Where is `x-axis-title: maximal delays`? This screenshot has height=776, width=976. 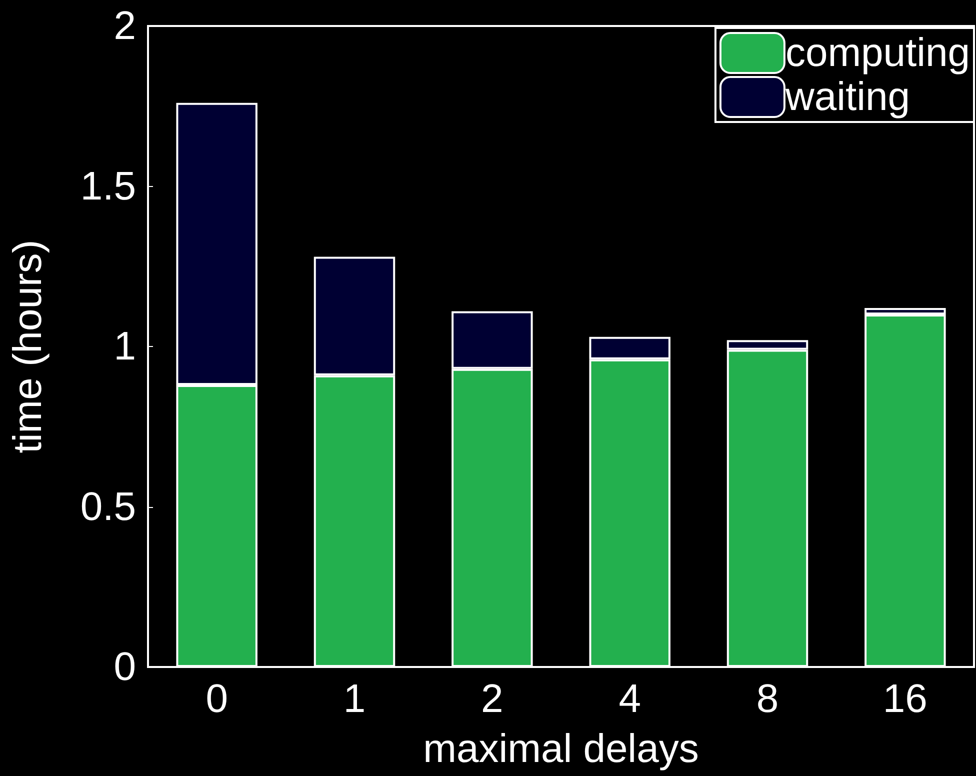 x-axis-title: maximal delays is located at coordinates (561, 749).